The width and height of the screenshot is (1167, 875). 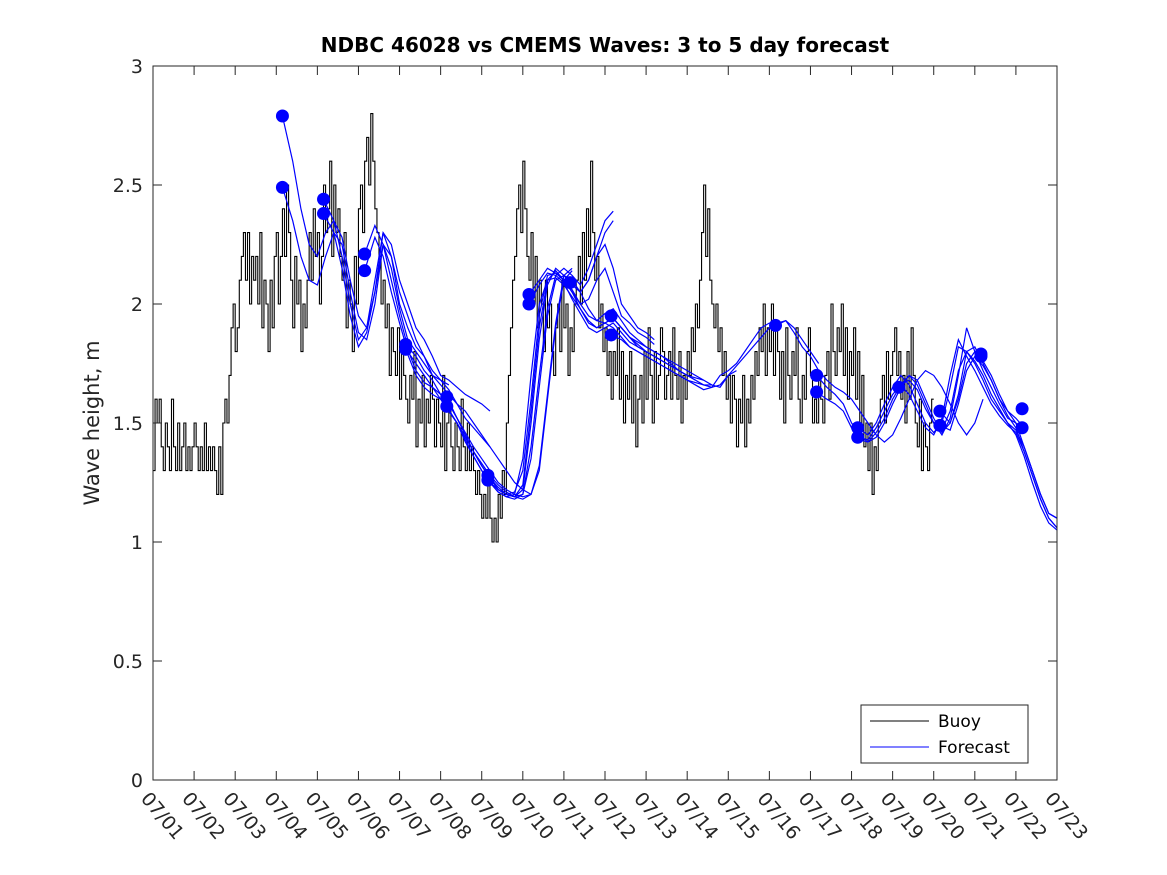 What do you see at coordinates (137, 67) in the screenshot?
I see `y-tick-label: 3` at bounding box center [137, 67].